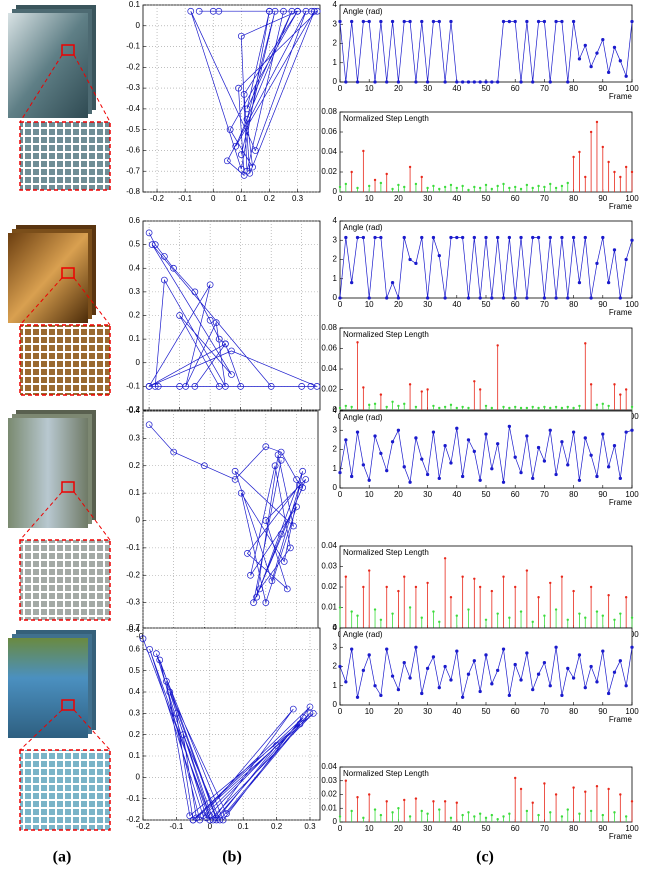 Image resolution: width=651 pixels, height=877 pixels. Describe the element at coordinates (427, 711) in the screenshot. I see `x-tick-label: 30` at that location.